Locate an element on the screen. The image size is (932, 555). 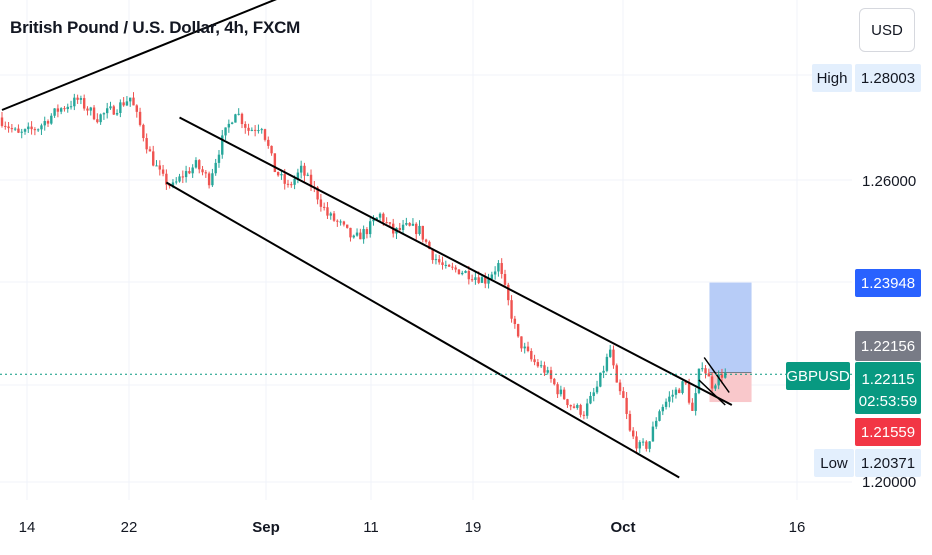
target-price-tag-bg is located at coordinates (888, 283).